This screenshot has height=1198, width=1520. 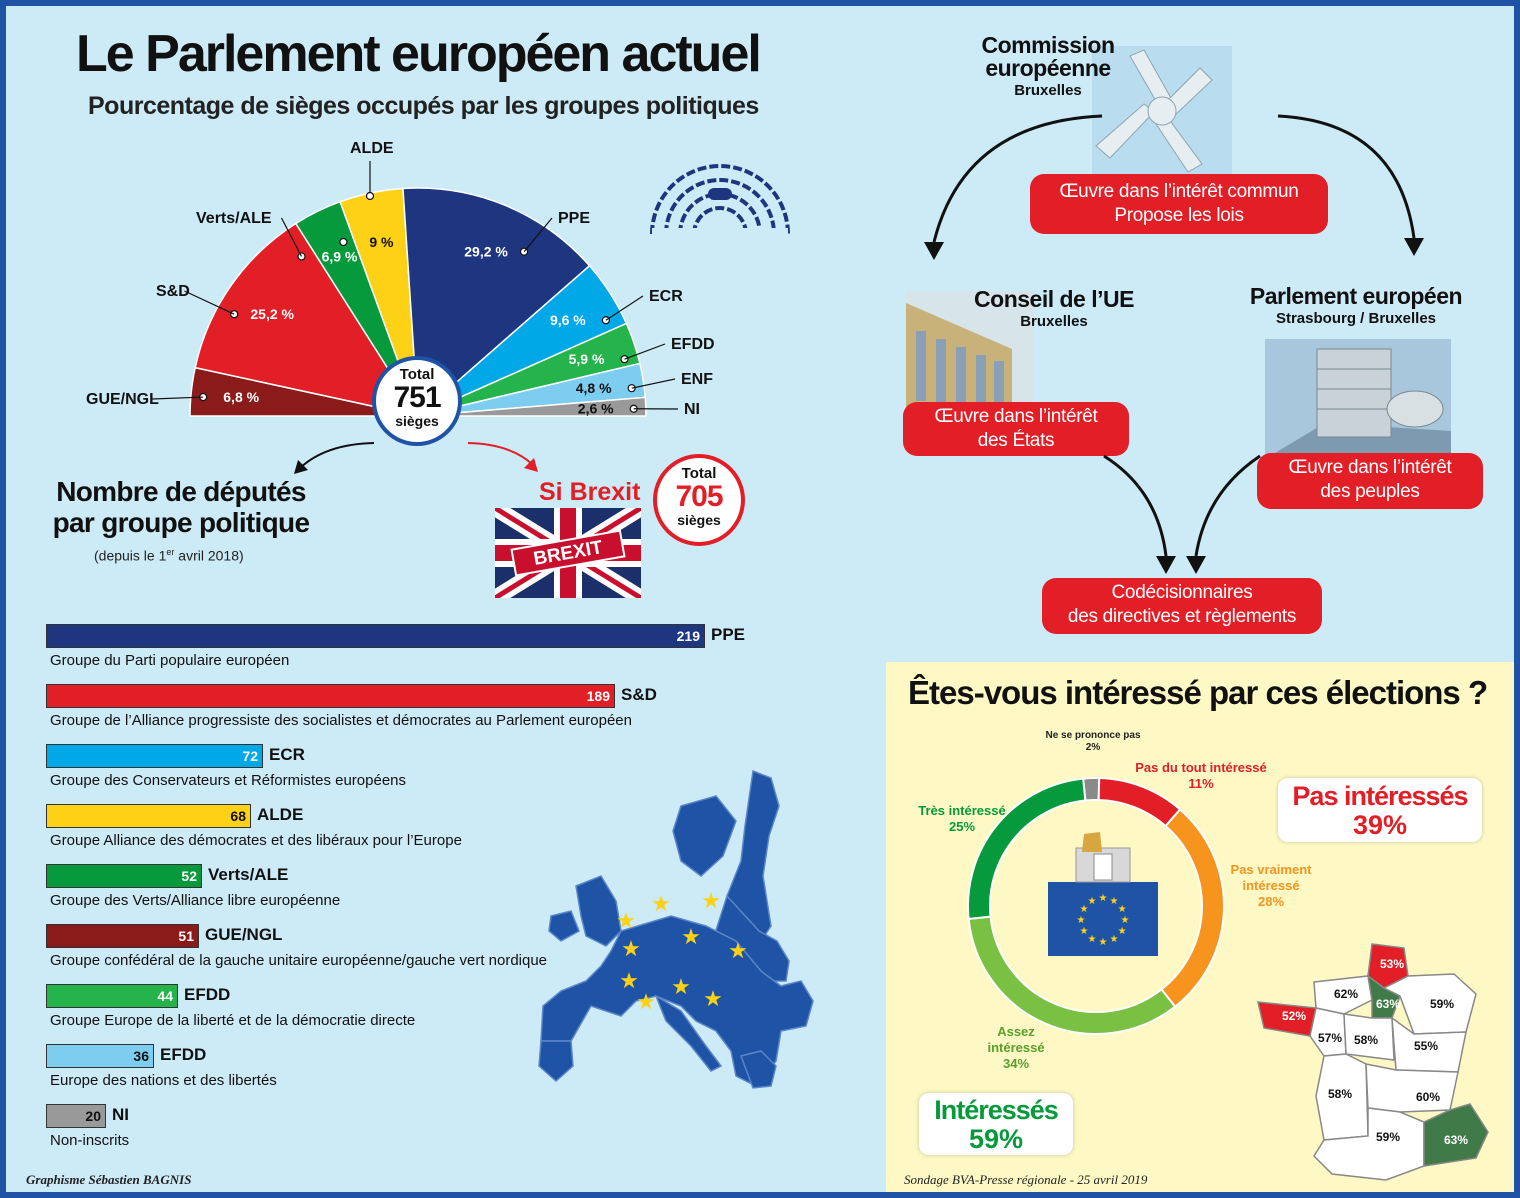 What do you see at coordinates (692, 409) in the screenshot?
I see `hemicycle-group-label: NI` at bounding box center [692, 409].